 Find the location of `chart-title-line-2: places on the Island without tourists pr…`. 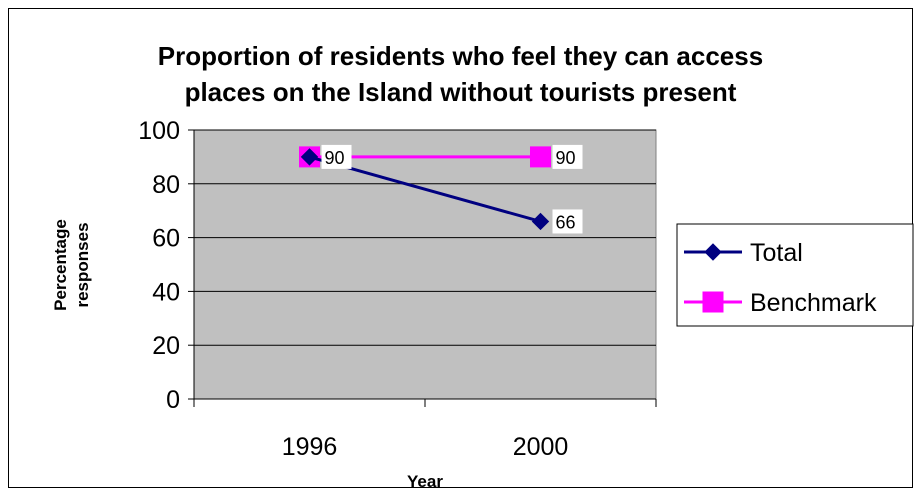

chart-title-line-2: places on the Island without tourists pr… is located at coordinates (460, 92).